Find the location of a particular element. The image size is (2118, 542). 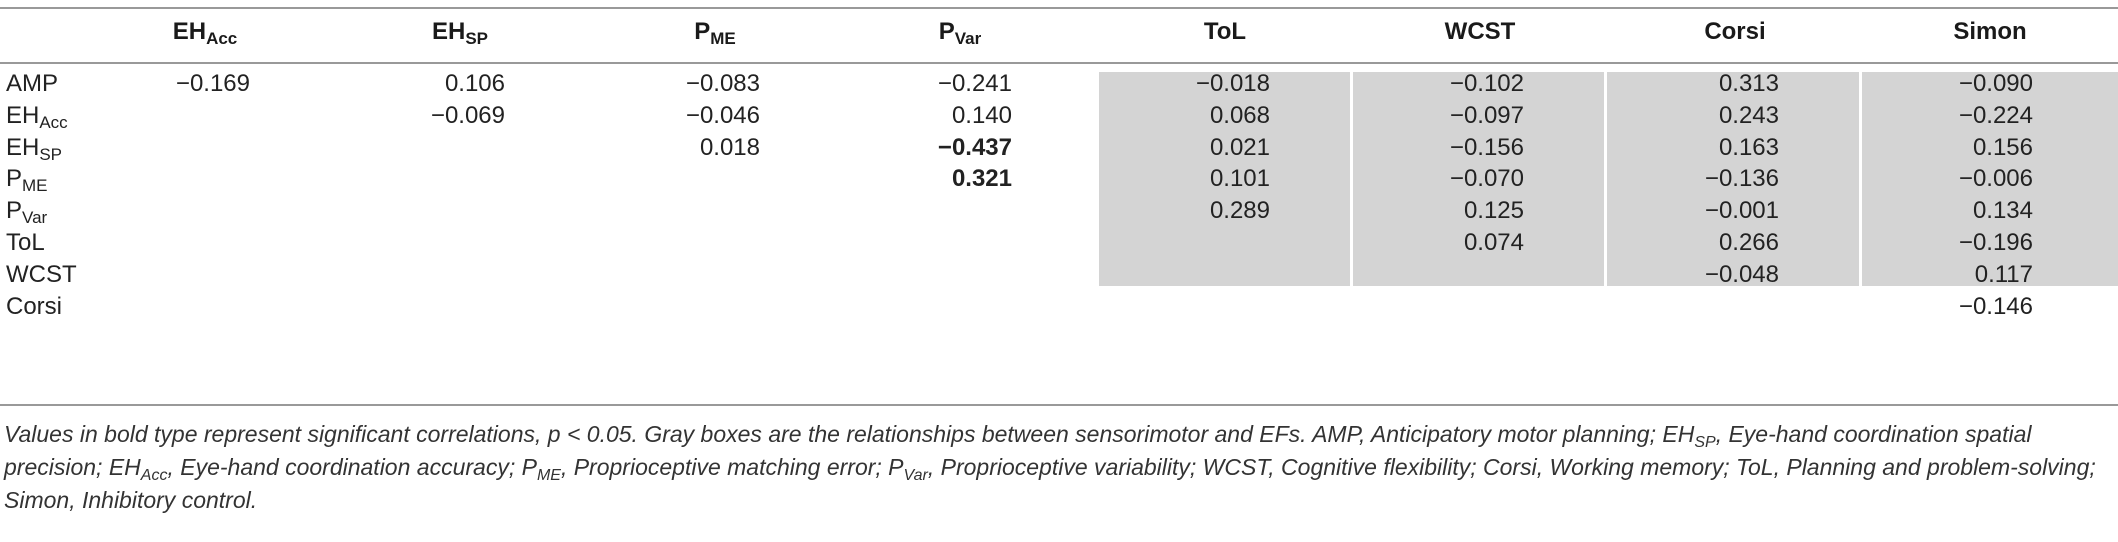

table-cell: −0.196 is located at coordinates (1995, 242).